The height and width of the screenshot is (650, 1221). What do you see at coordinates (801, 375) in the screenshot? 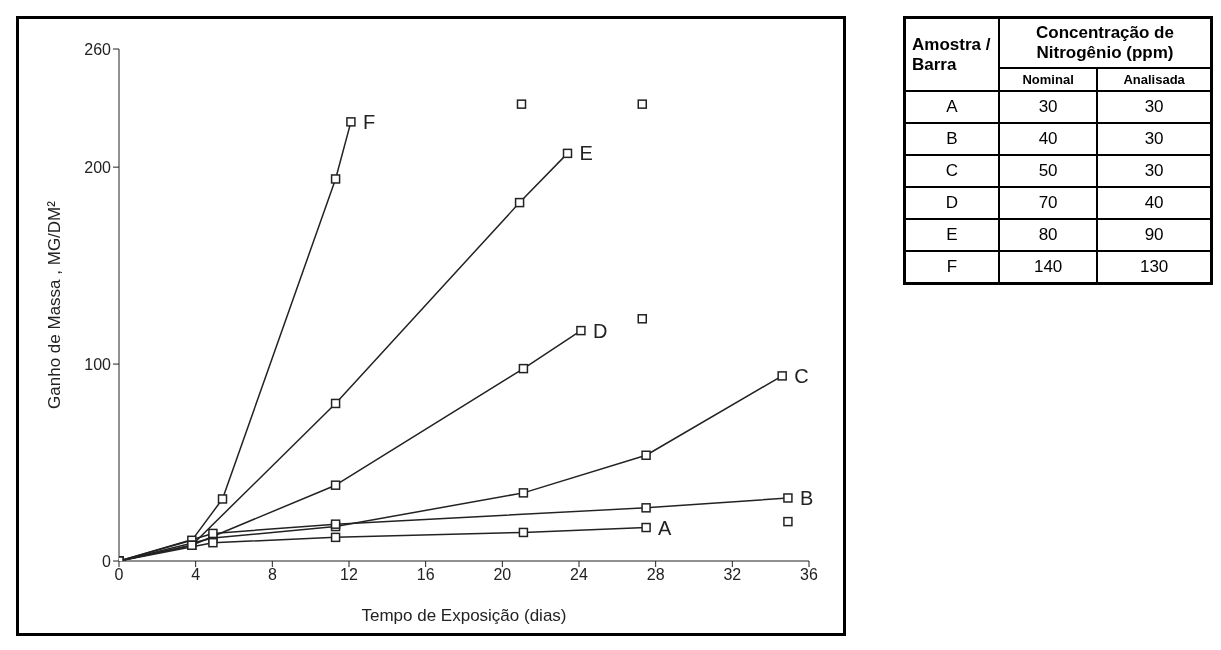
I see `series-label: C` at bounding box center [801, 375].